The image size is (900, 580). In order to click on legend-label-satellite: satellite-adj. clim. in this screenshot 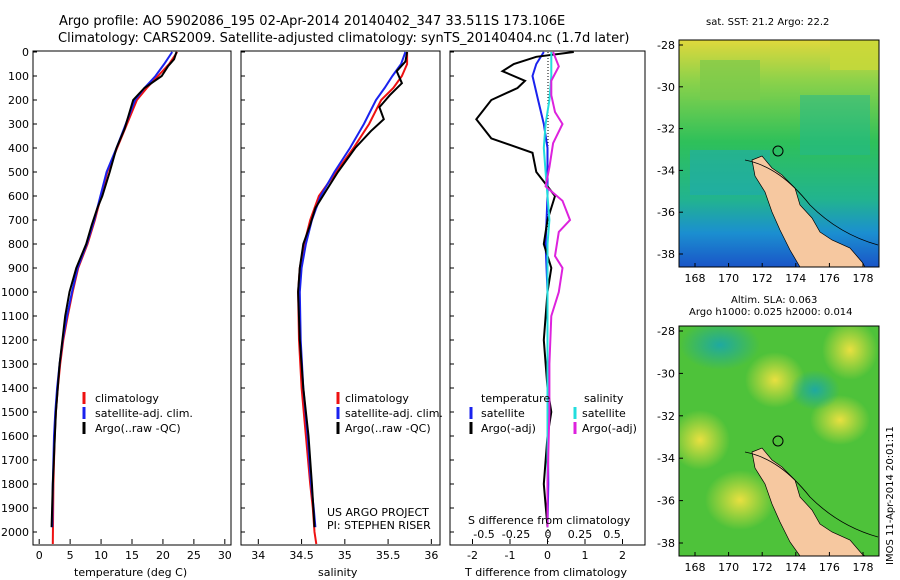, I will do `click(394, 413)`.